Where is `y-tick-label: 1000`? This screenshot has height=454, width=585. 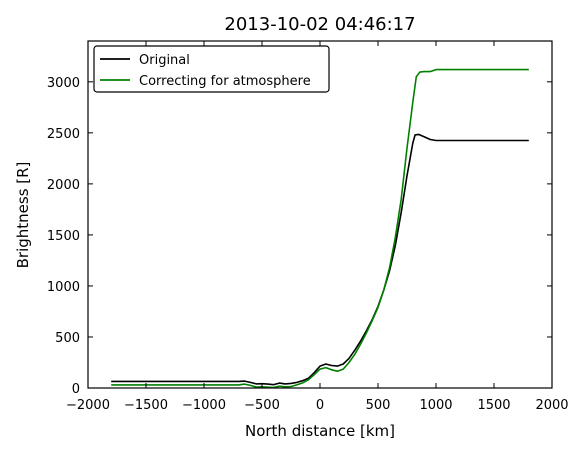 y-tick-label: 1000 is located at coordinates (63, 287).